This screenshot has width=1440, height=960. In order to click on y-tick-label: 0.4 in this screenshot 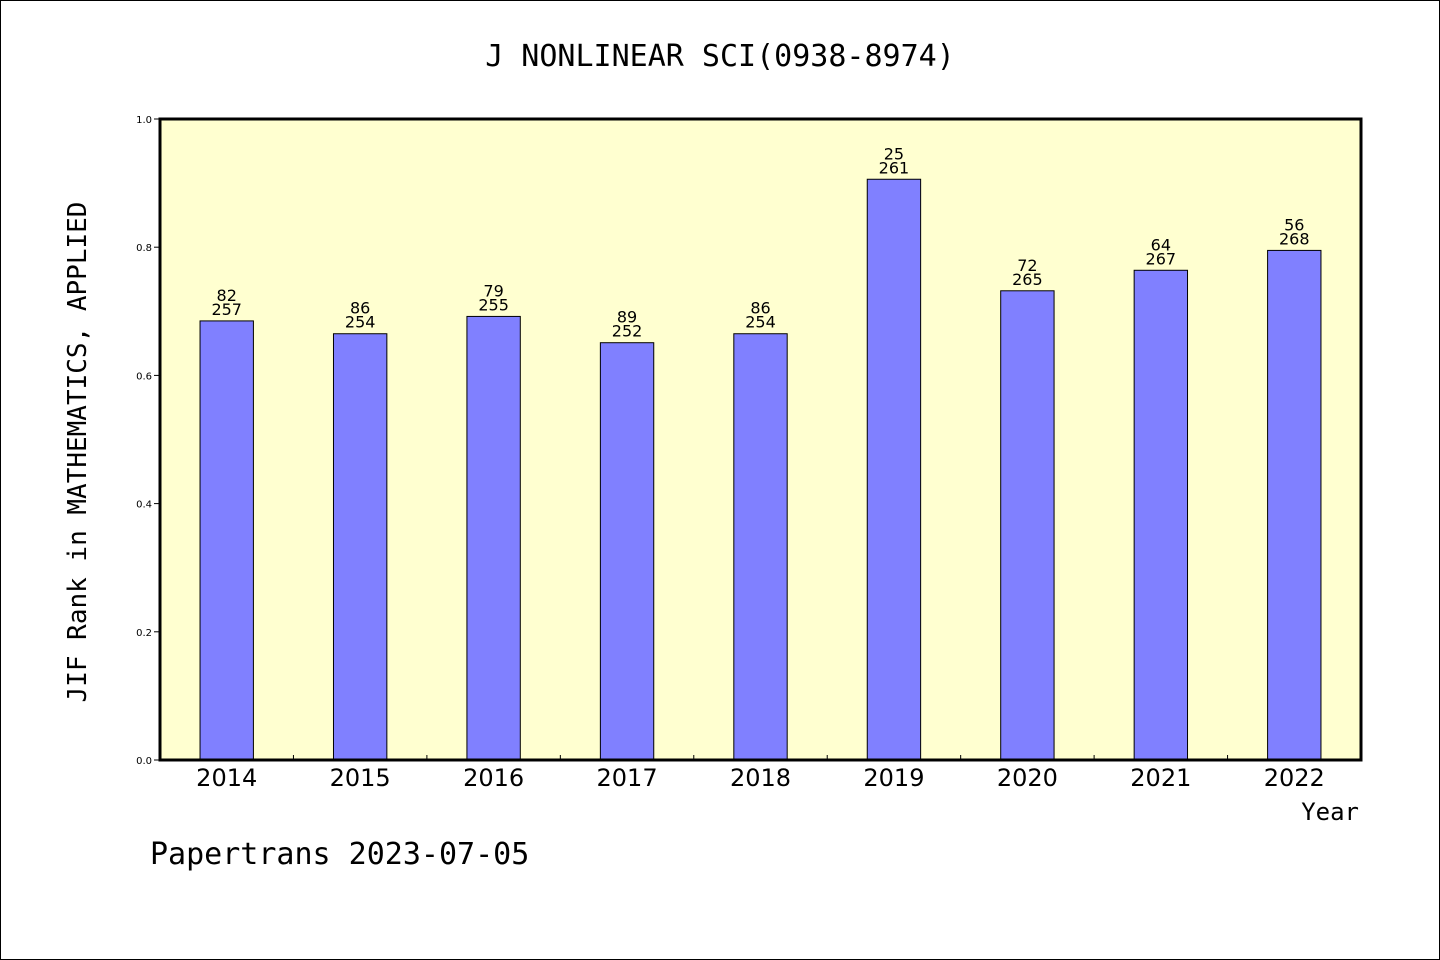, I will do `click(144, 505)`.